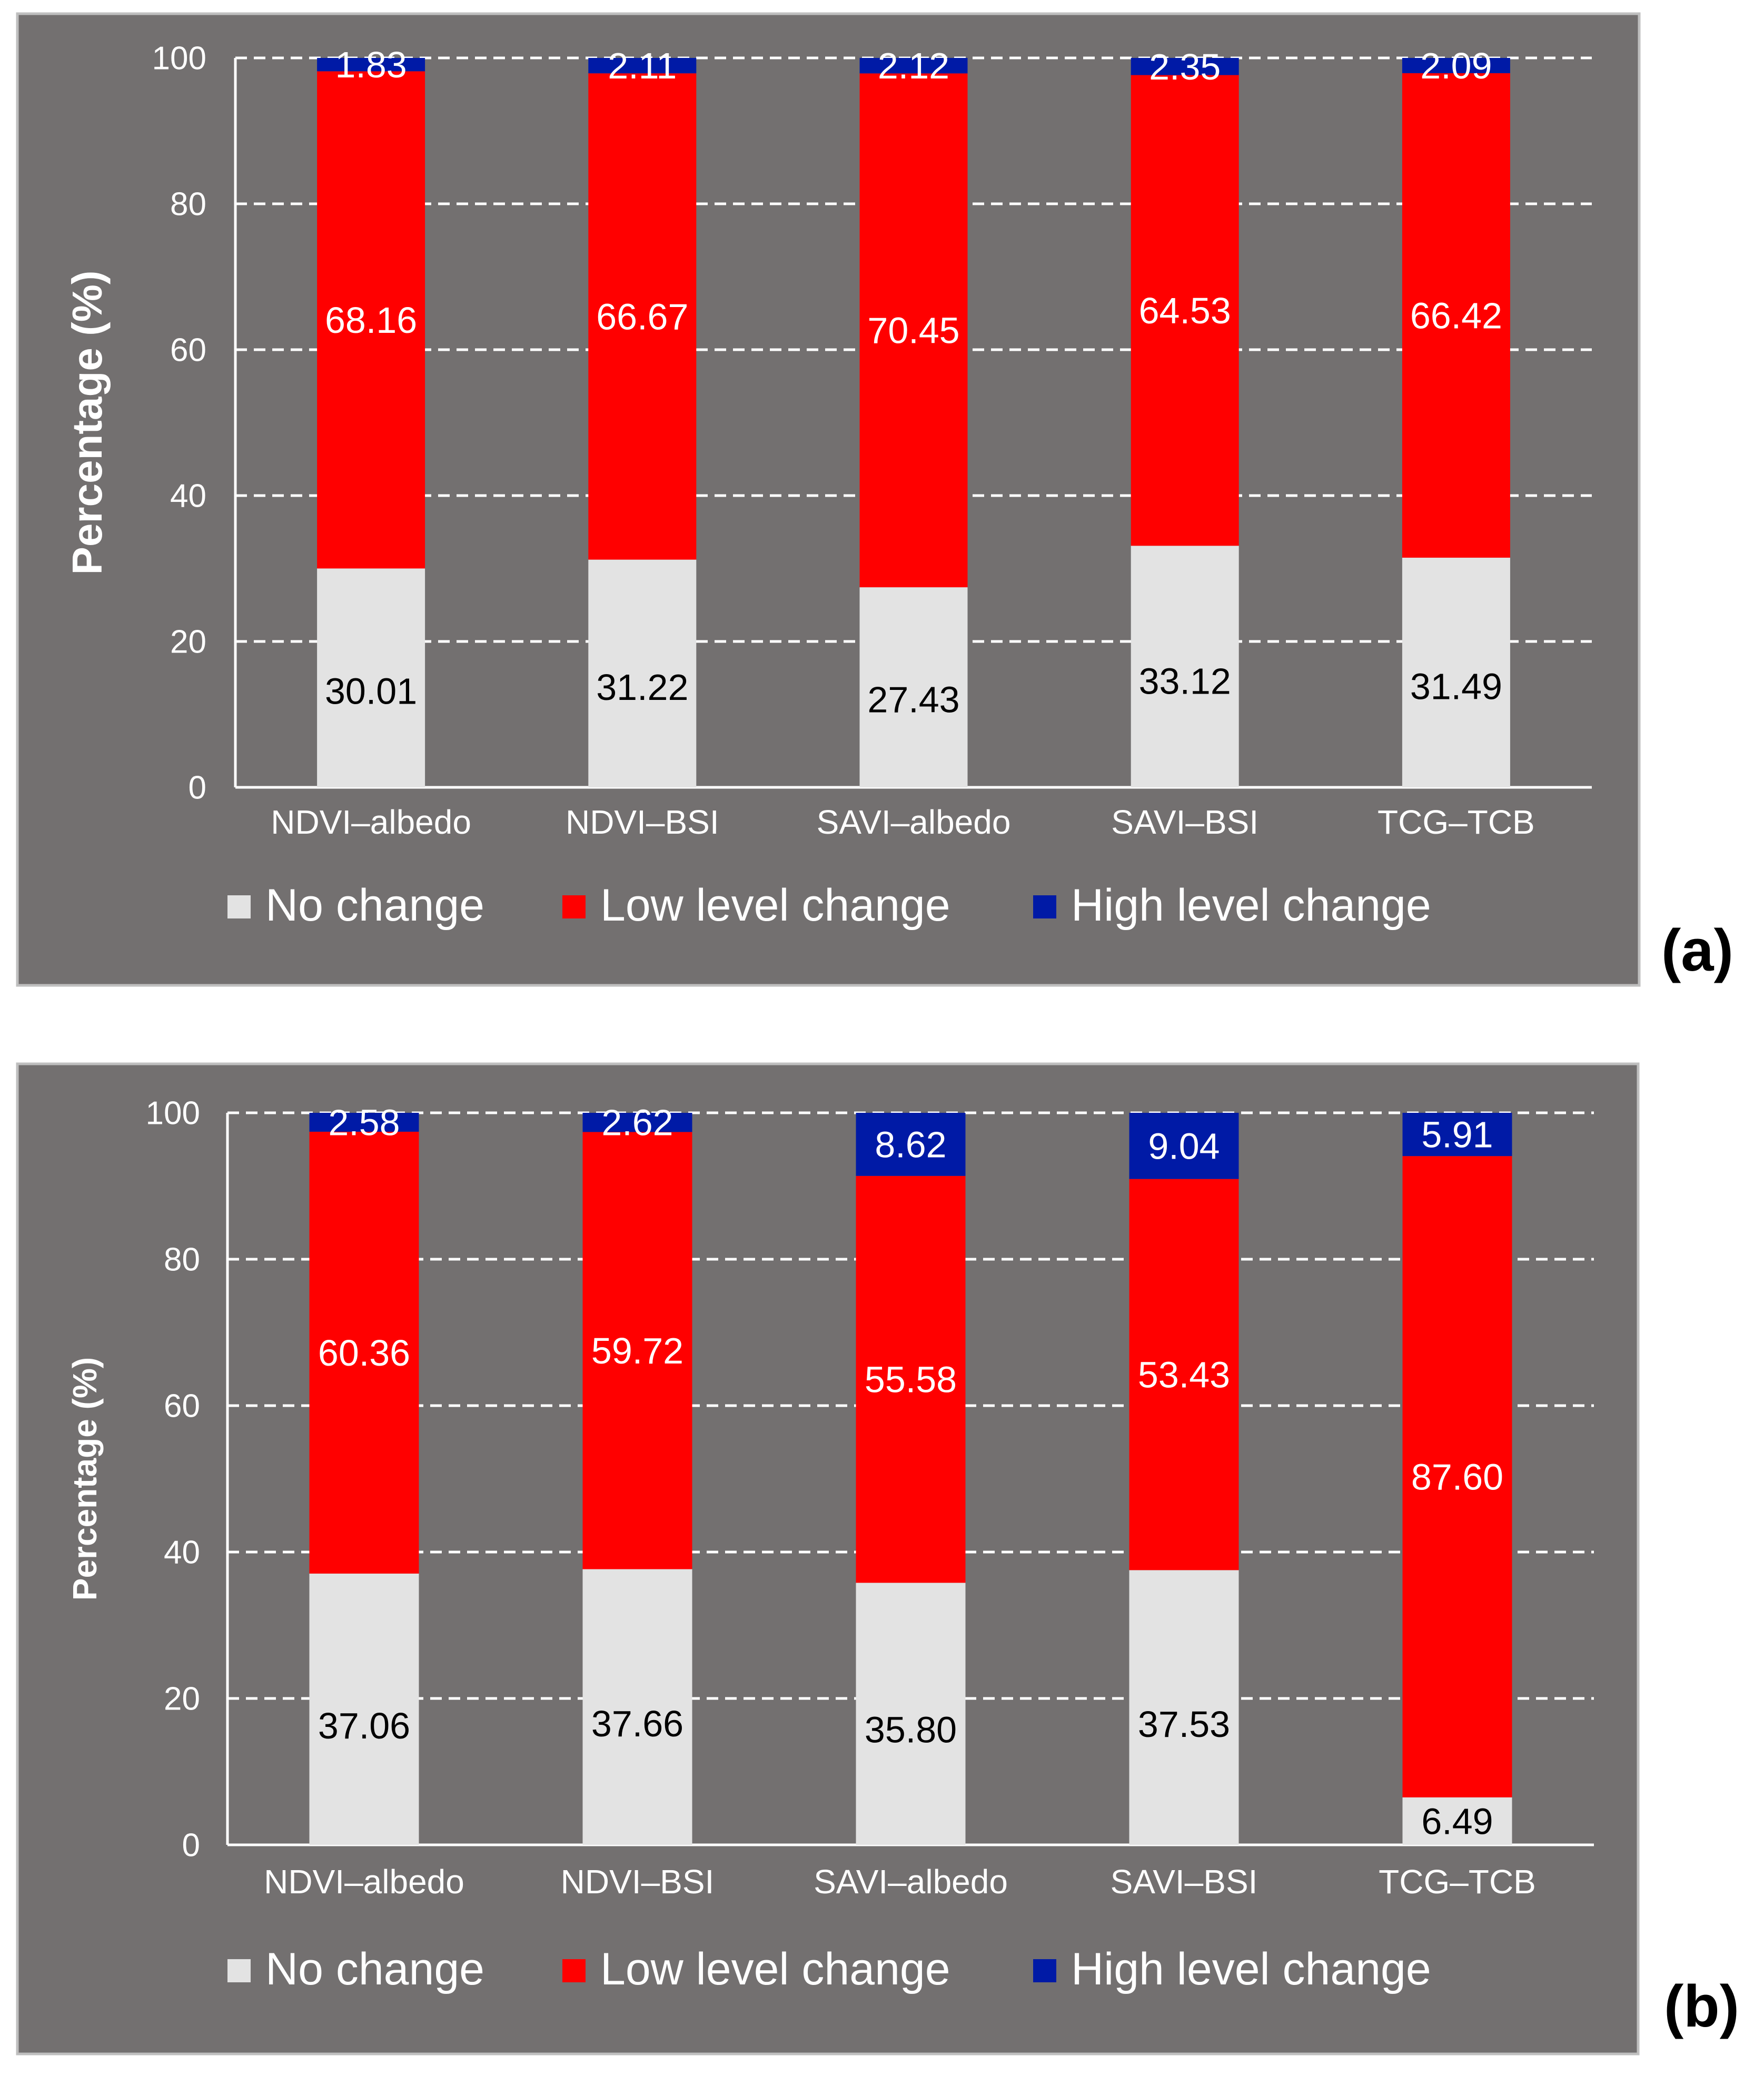  I want to click on data-label: 2.11, so click(642, 65).